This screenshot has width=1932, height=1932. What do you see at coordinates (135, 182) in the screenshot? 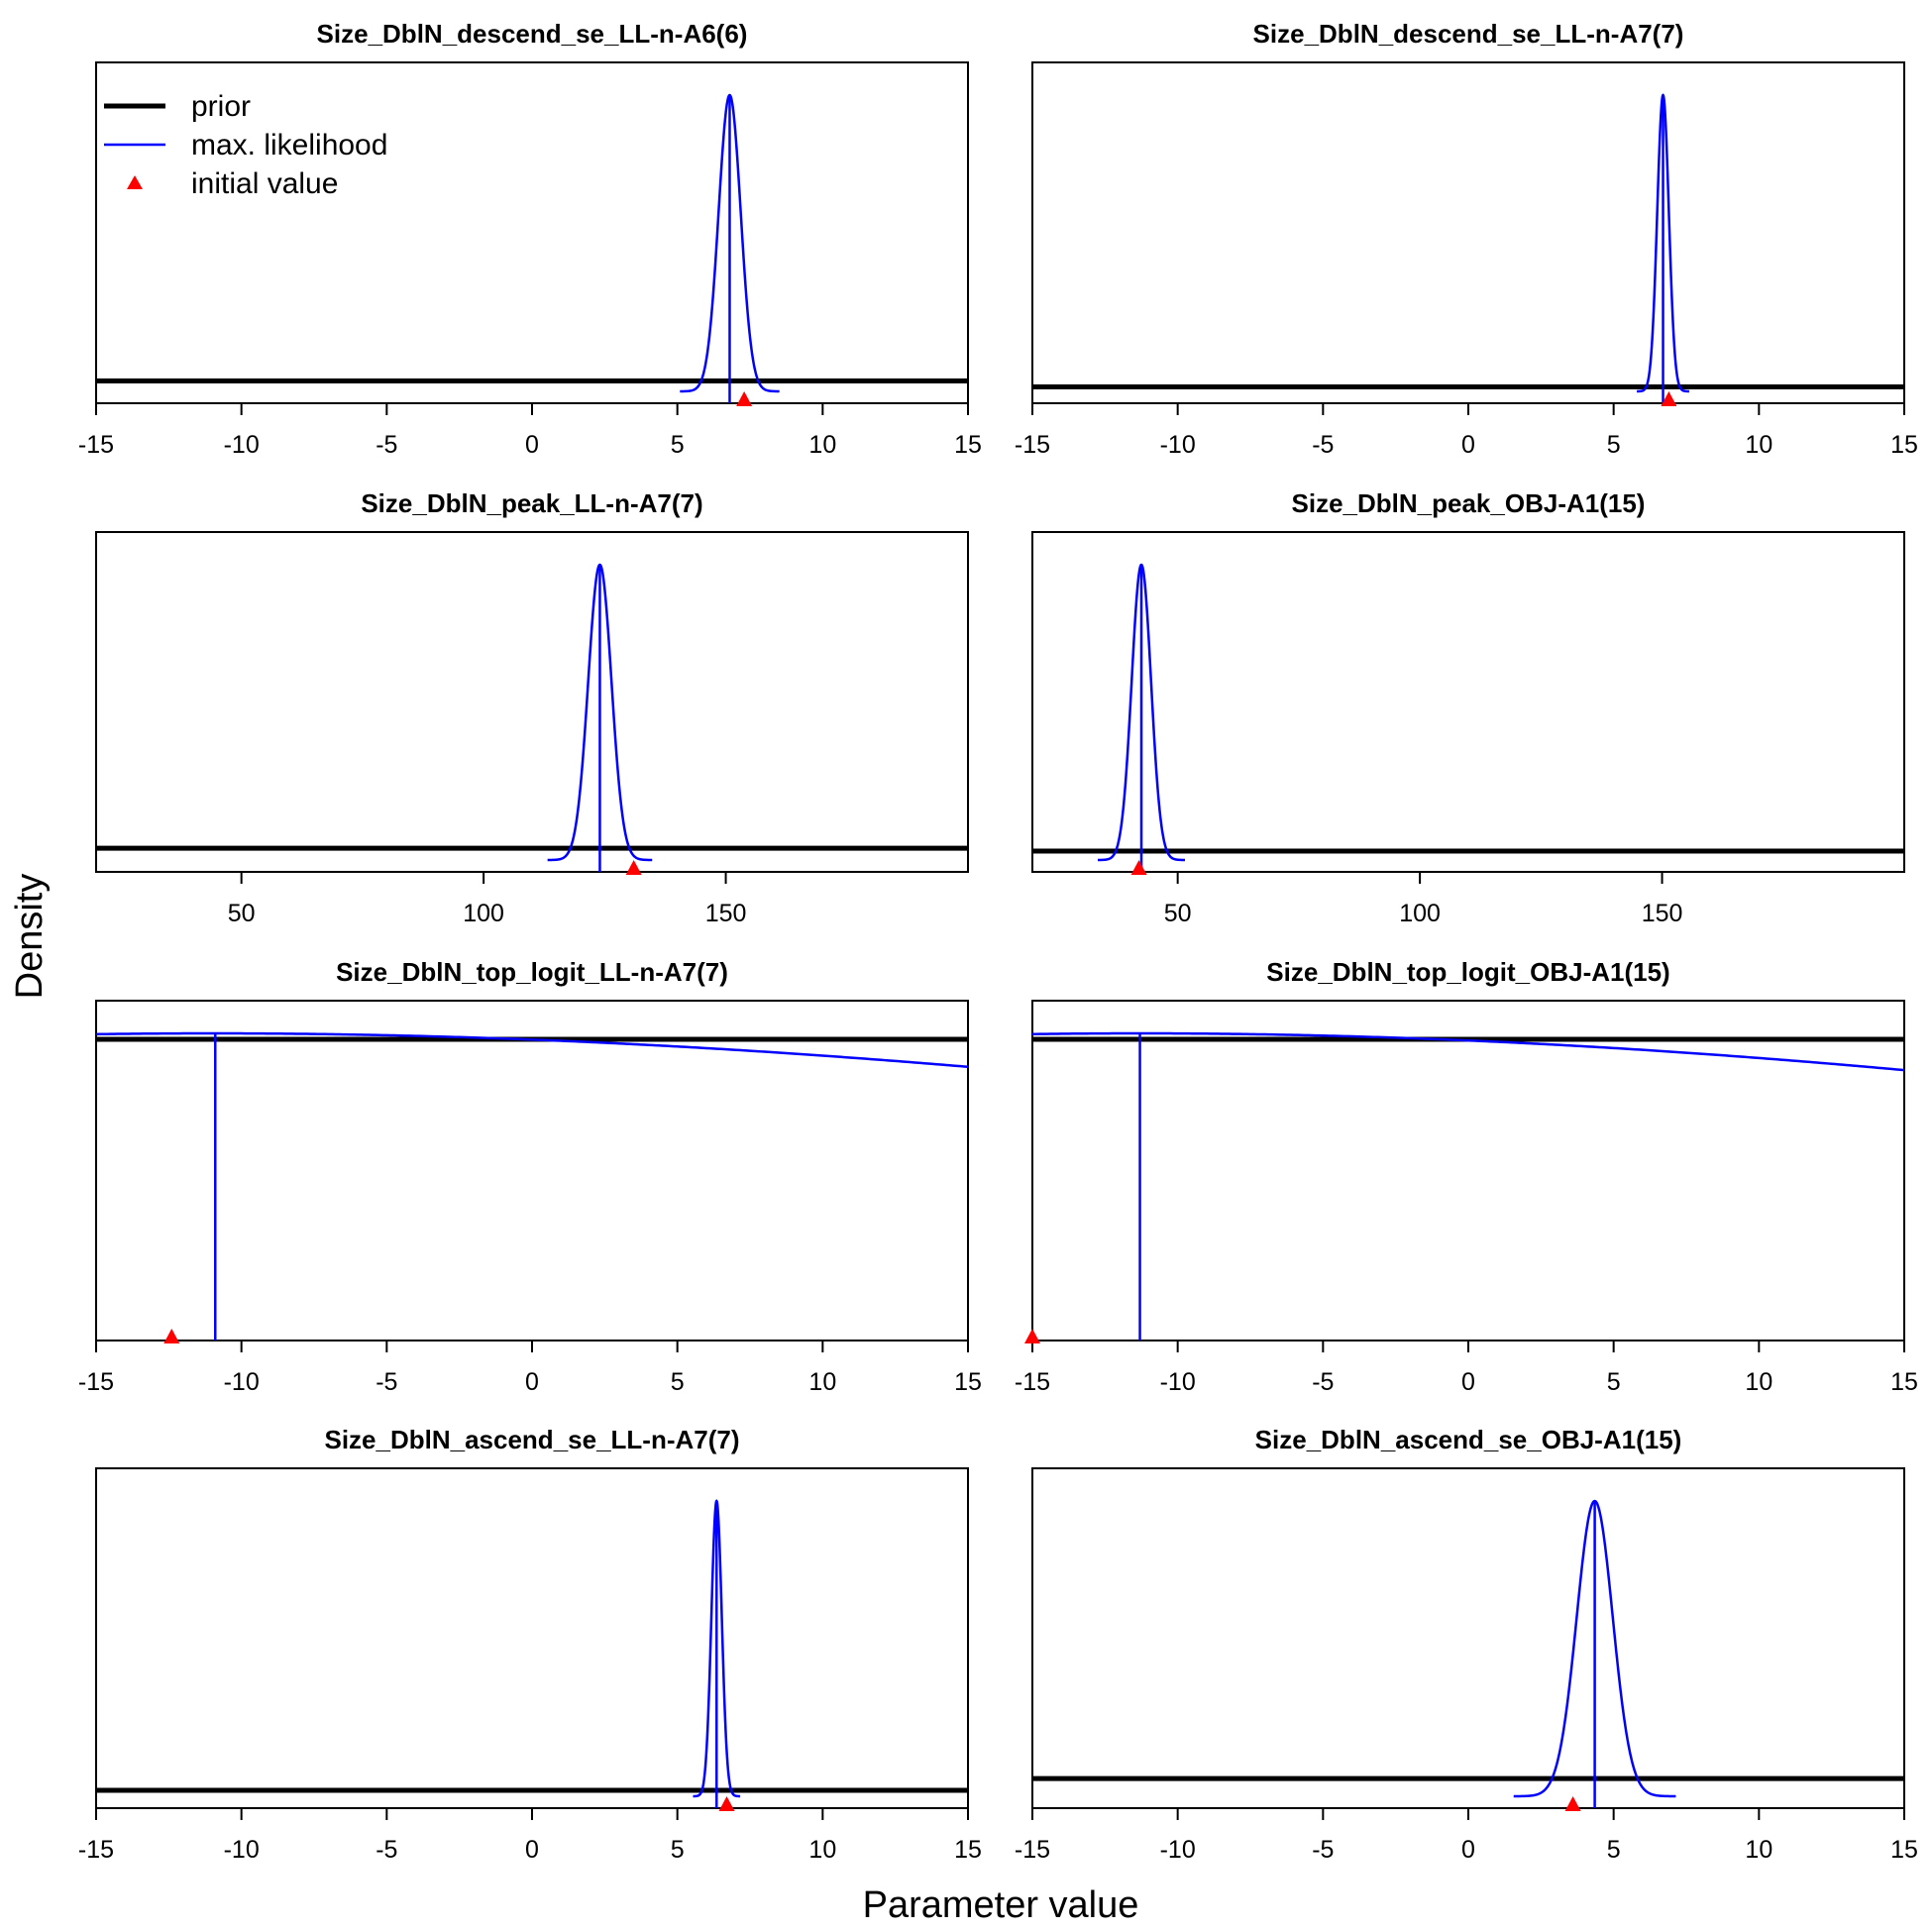
I see `legend-swatch-initial-value` at bounding box center [135, 182].